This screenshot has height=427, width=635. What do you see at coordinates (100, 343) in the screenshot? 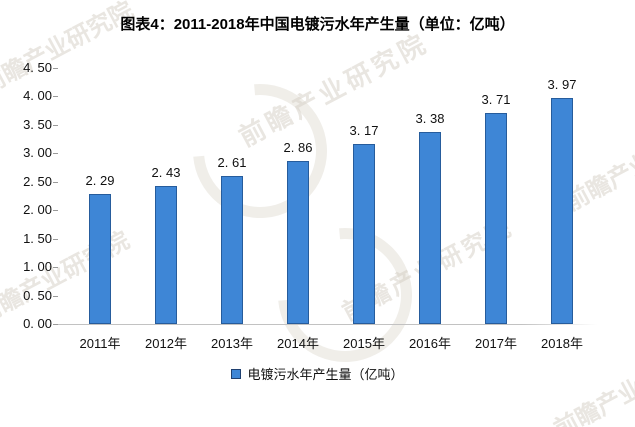
I see `x-axis-category-label: 2011年` at bounding box center [100, 343].